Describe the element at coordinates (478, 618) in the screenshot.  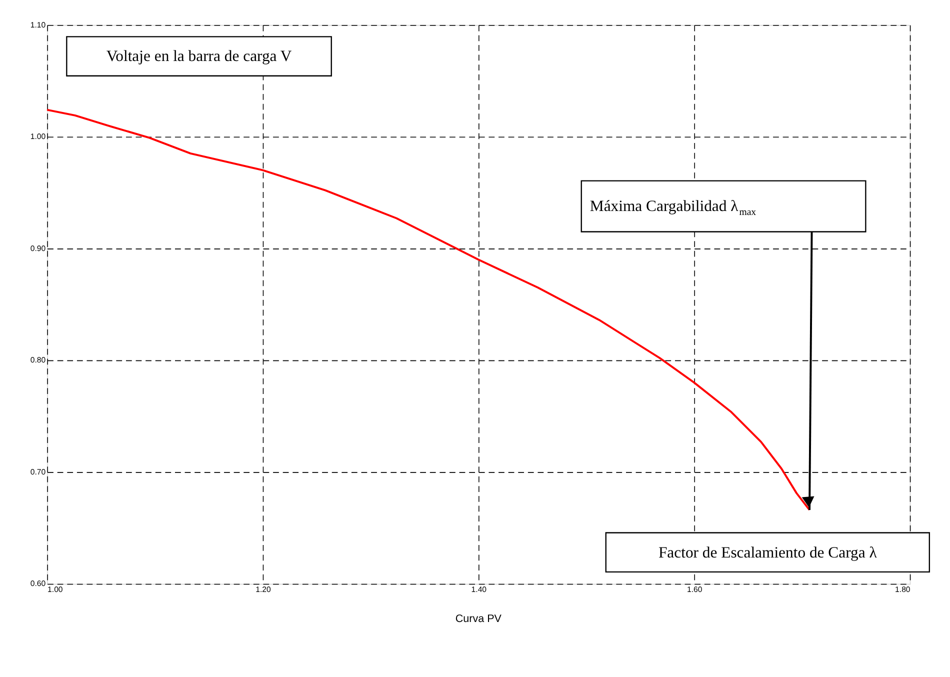
I see `text: Curva PV` at that location.